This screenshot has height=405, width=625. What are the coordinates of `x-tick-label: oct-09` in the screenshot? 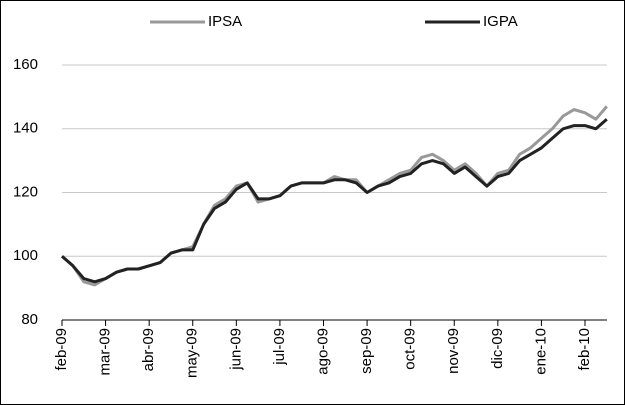 It's located at (410, 349).